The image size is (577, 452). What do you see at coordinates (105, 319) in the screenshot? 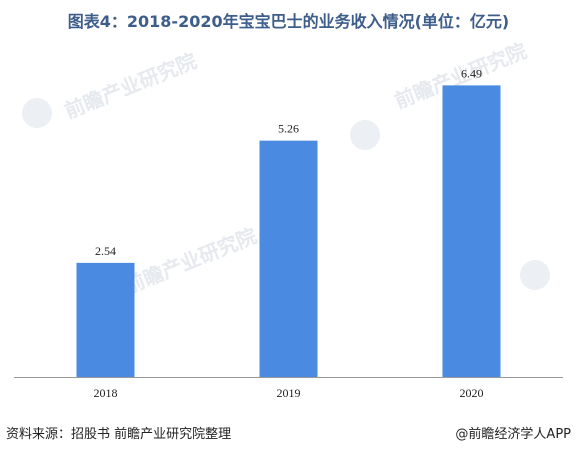
I see `bar-2018` at bounding box center [105, 319].